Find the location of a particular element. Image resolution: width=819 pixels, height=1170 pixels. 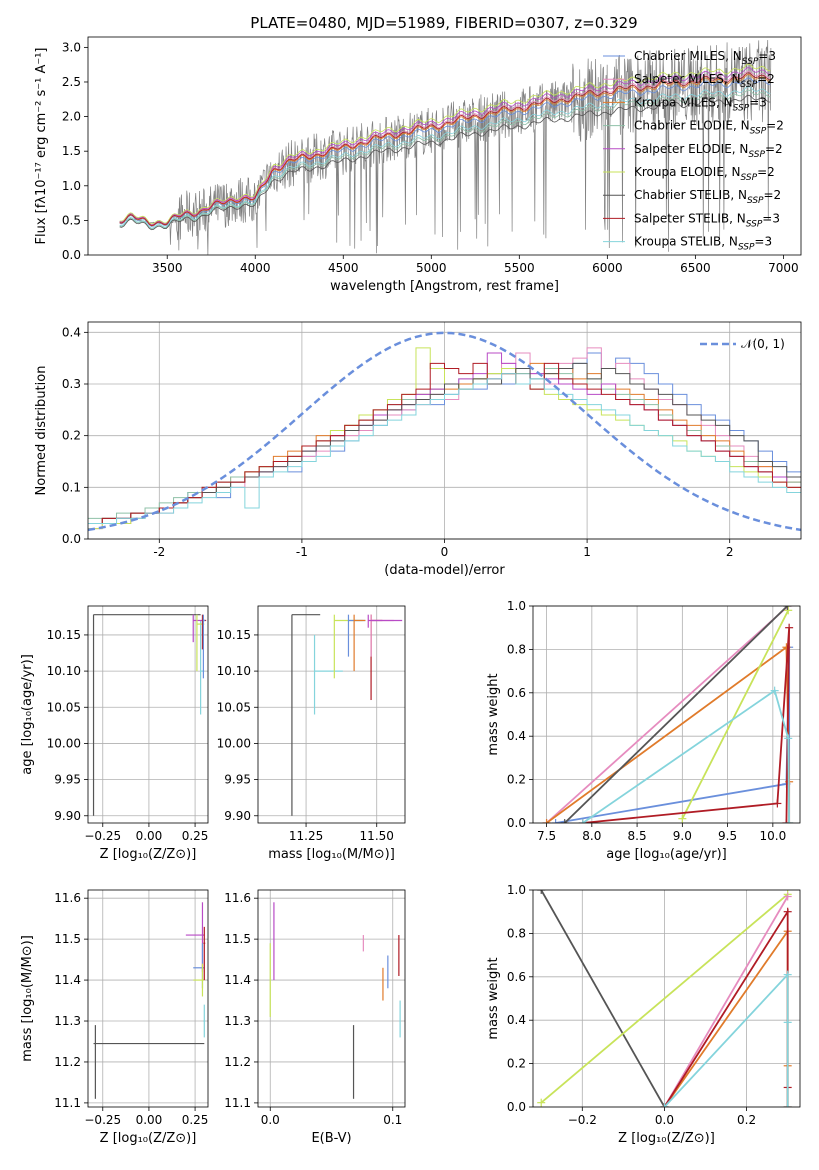

tick-label-x: −0.2 is located at coordinates (582, 1120).